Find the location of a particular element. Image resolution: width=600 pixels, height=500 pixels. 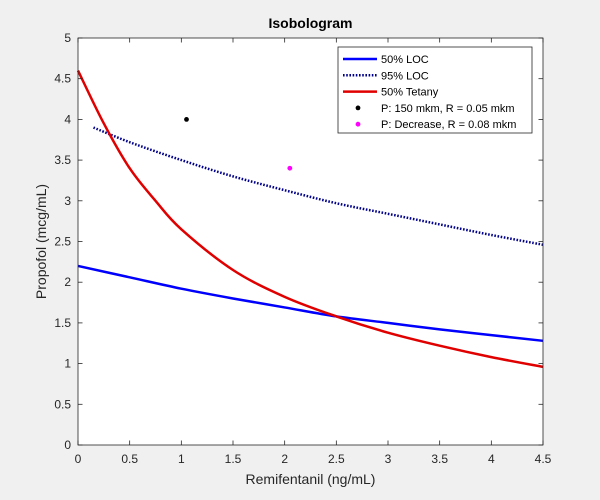

y-tick-label-8: 4 is located at coordinates (67, 119).